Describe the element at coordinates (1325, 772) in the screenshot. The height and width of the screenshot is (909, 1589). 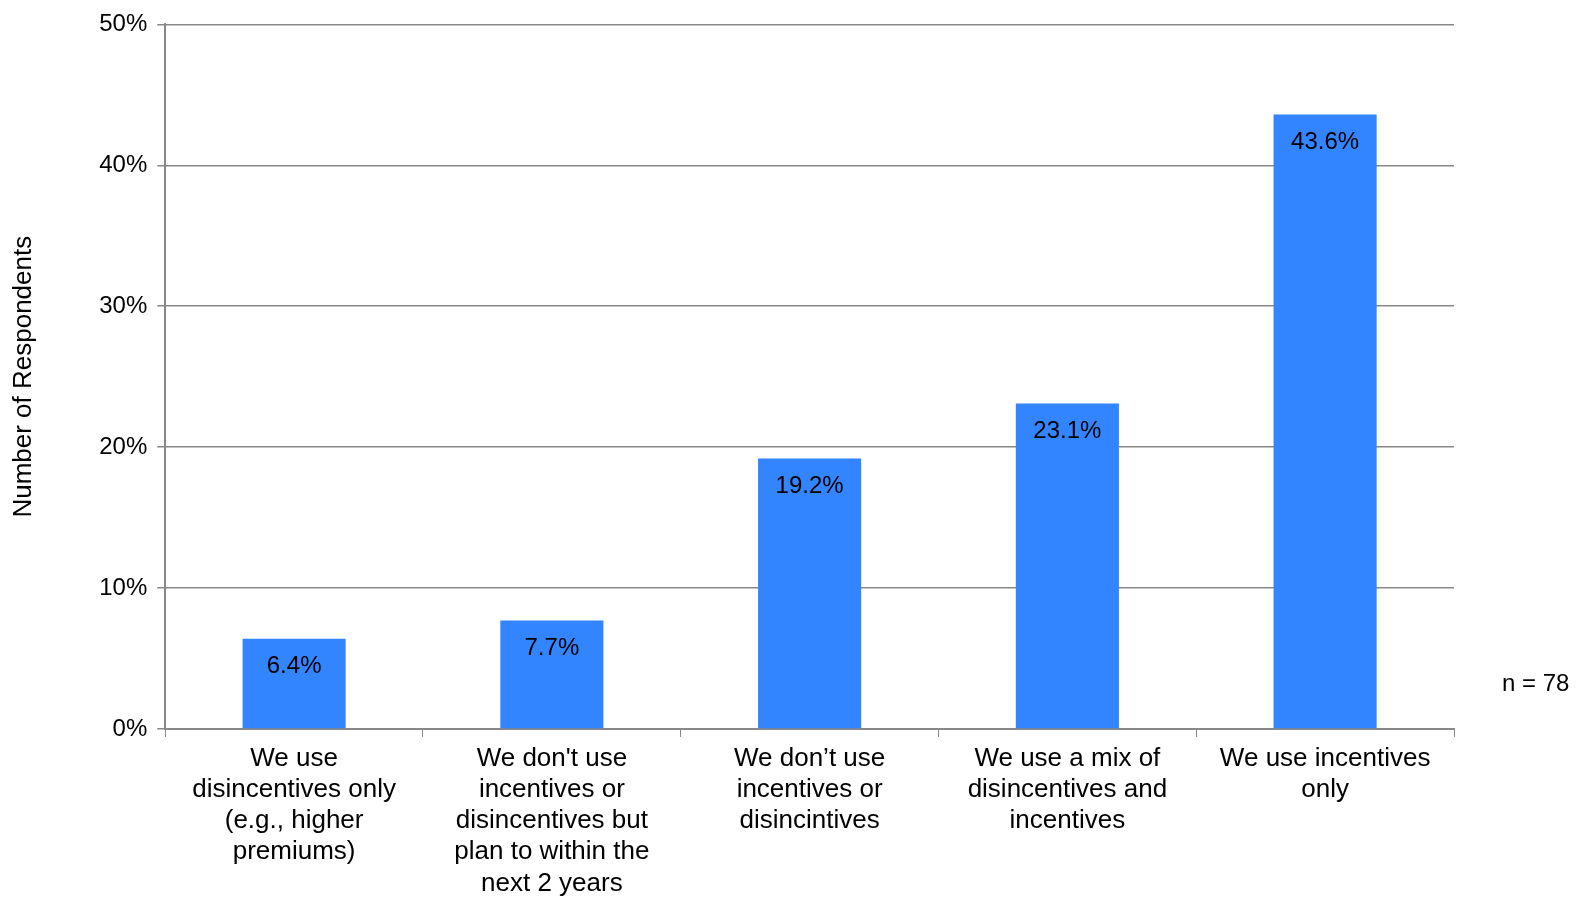
I see `x-tick-label: We use incentives only` at that location.